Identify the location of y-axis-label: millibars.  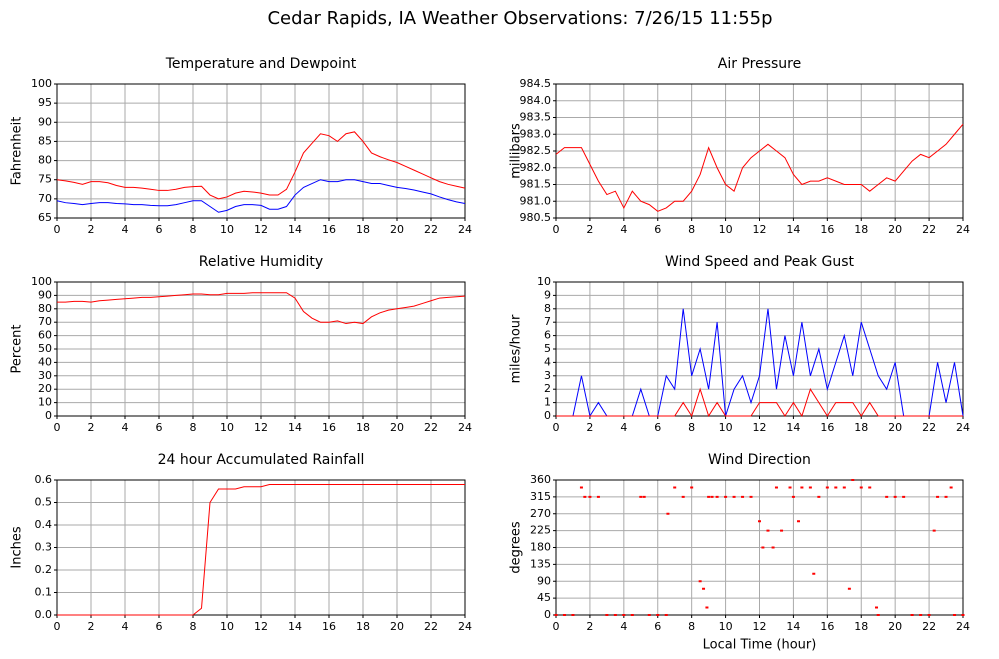
(516, 151).